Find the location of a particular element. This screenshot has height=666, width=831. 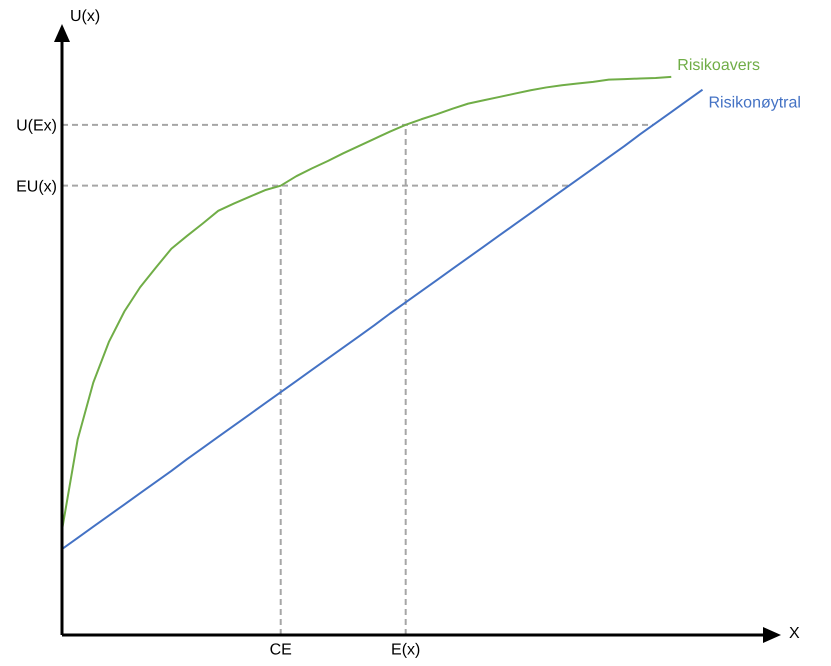

x-axis-title: X is located at coordinates (794, 634).